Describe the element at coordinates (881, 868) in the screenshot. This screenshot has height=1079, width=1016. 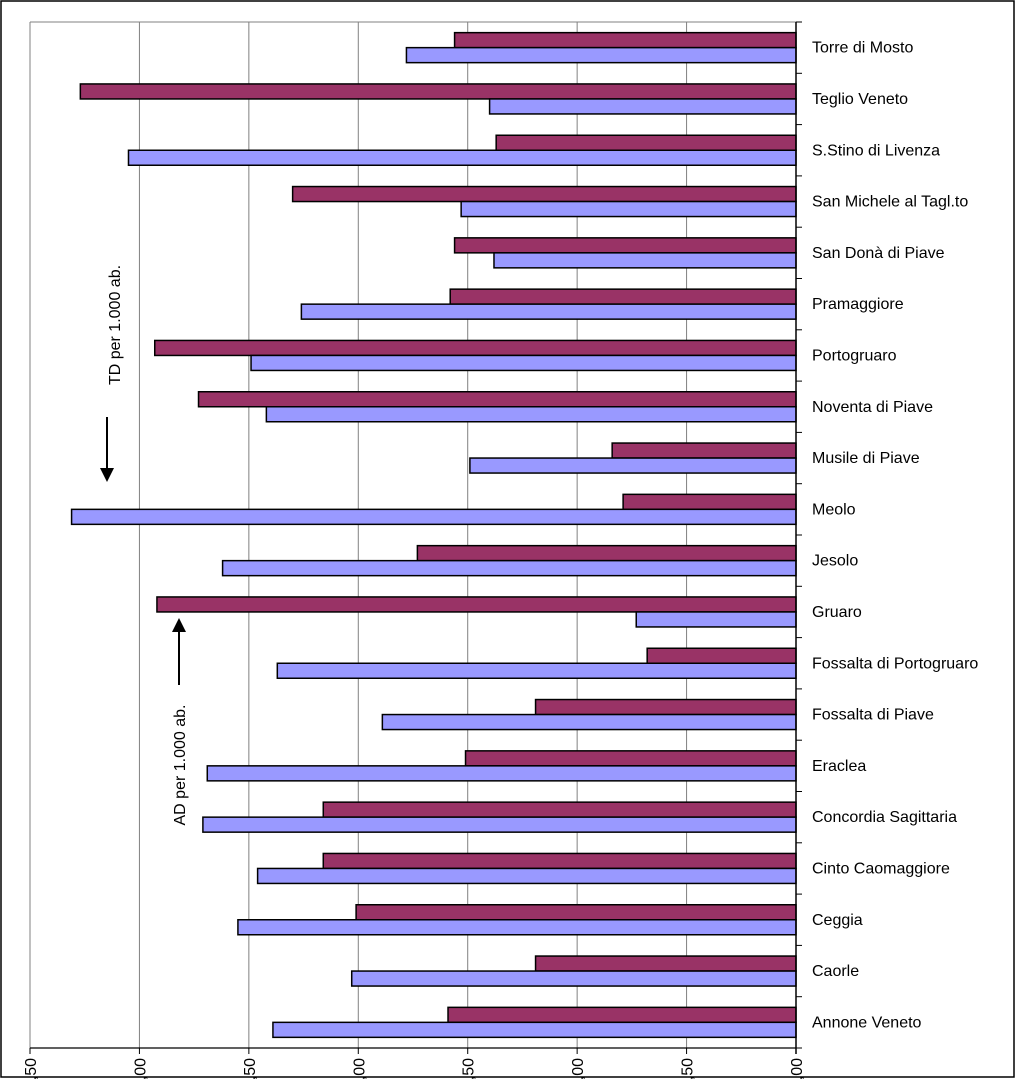
I see `category-label: Cinto Caomaggiore` at that location.